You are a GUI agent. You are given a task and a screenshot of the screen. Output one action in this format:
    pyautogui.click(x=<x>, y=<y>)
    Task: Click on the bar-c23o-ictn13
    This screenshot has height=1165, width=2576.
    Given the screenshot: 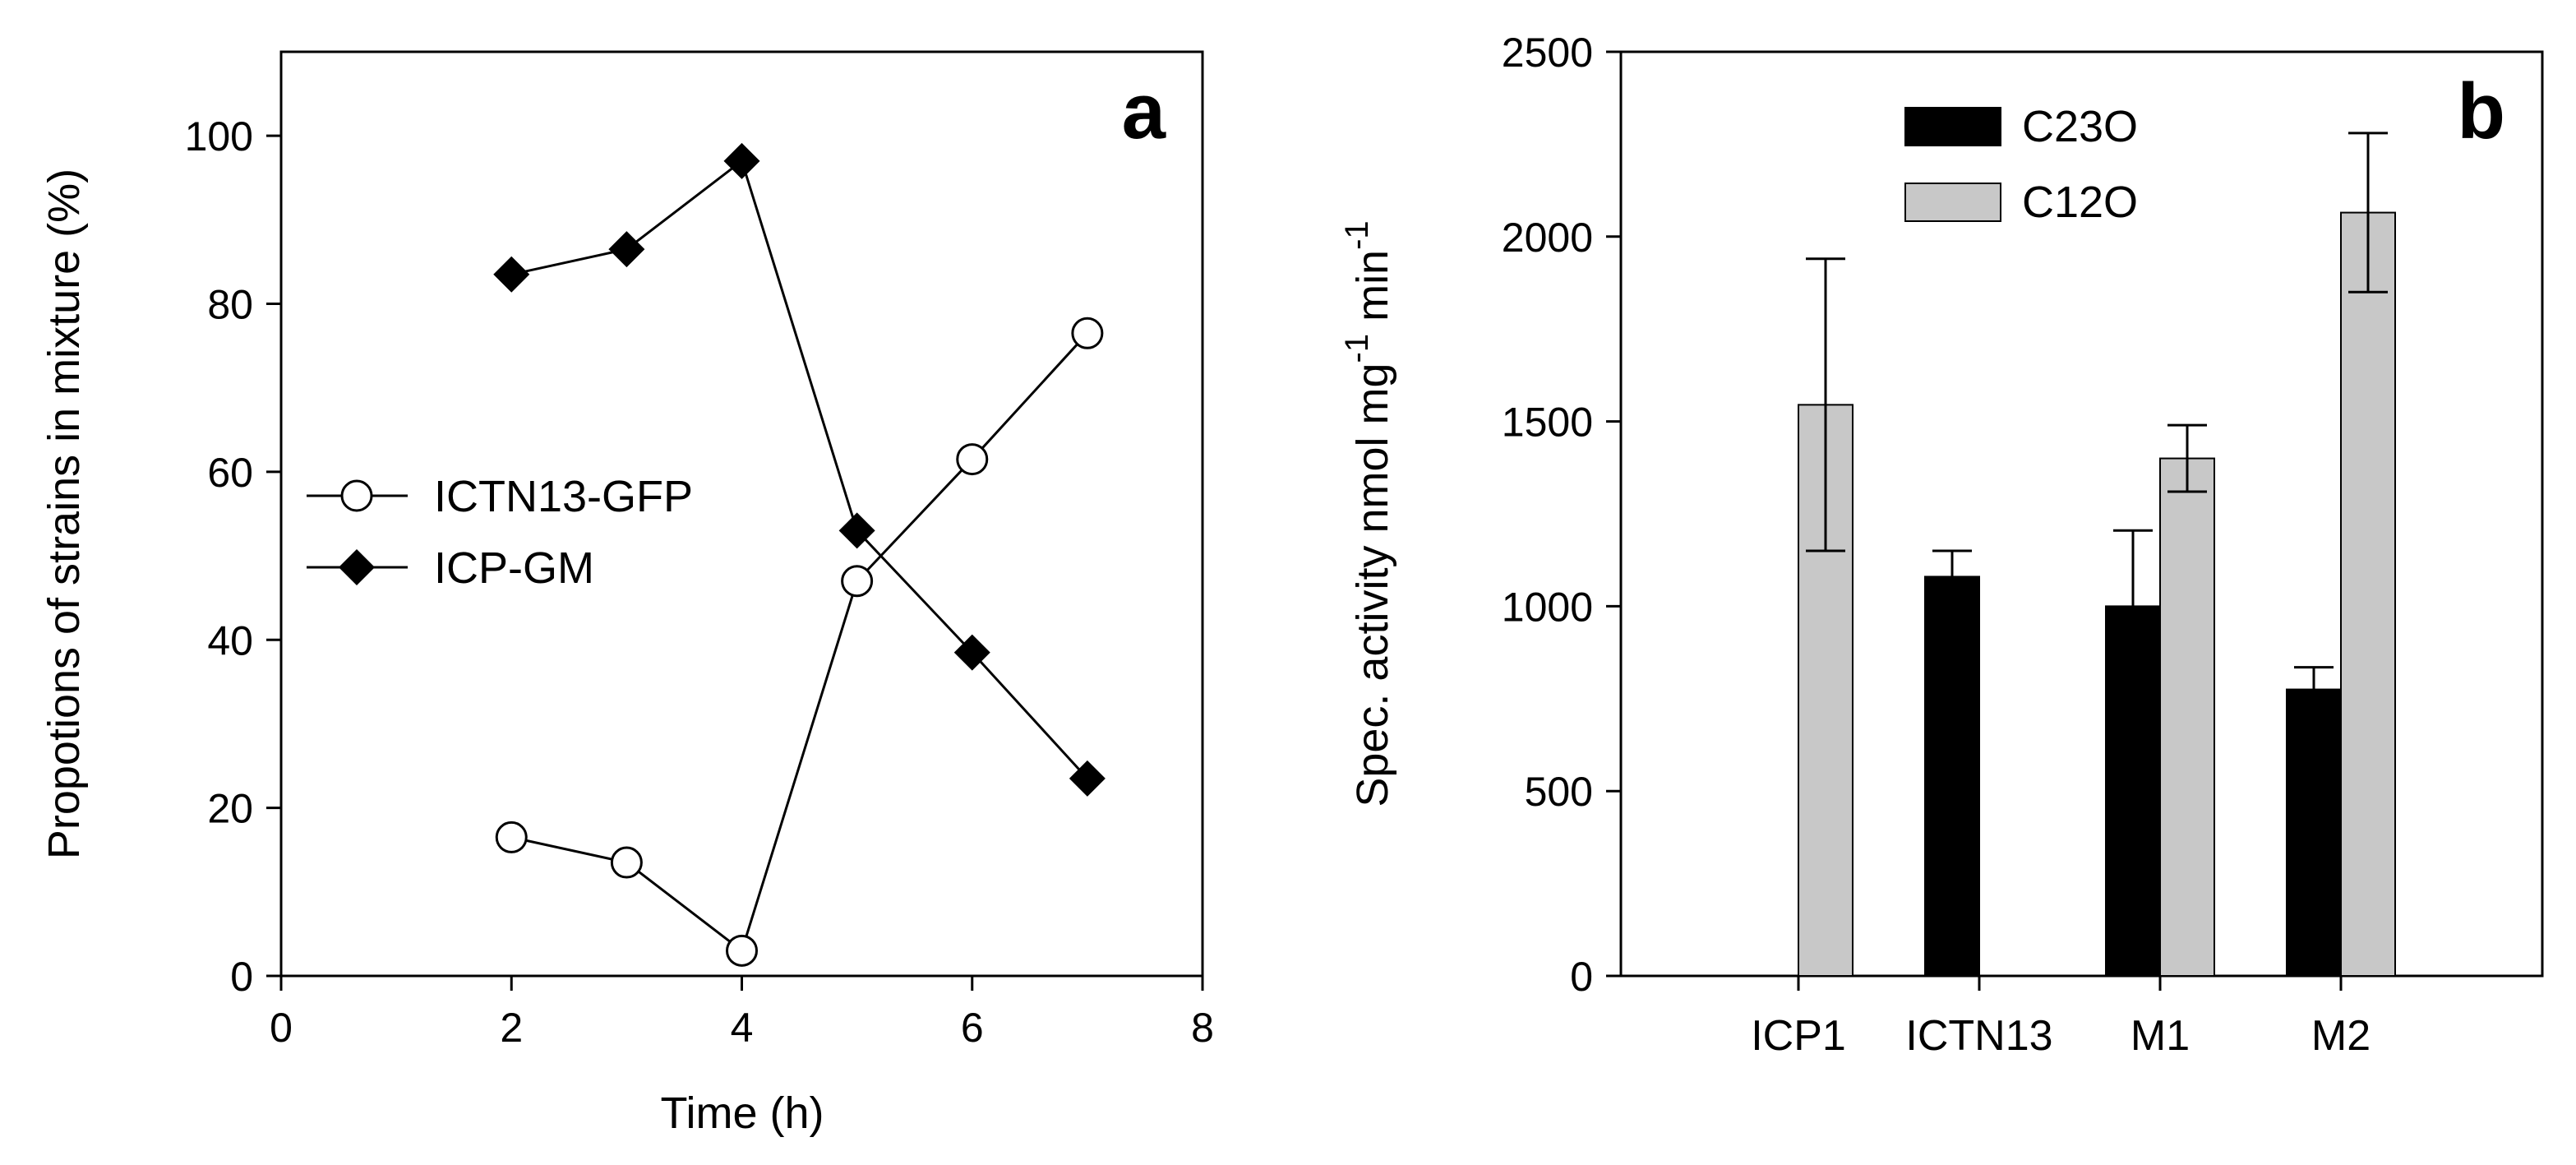 What is the action you would take?
    pyautogui.click(x=1952, y=776)
    